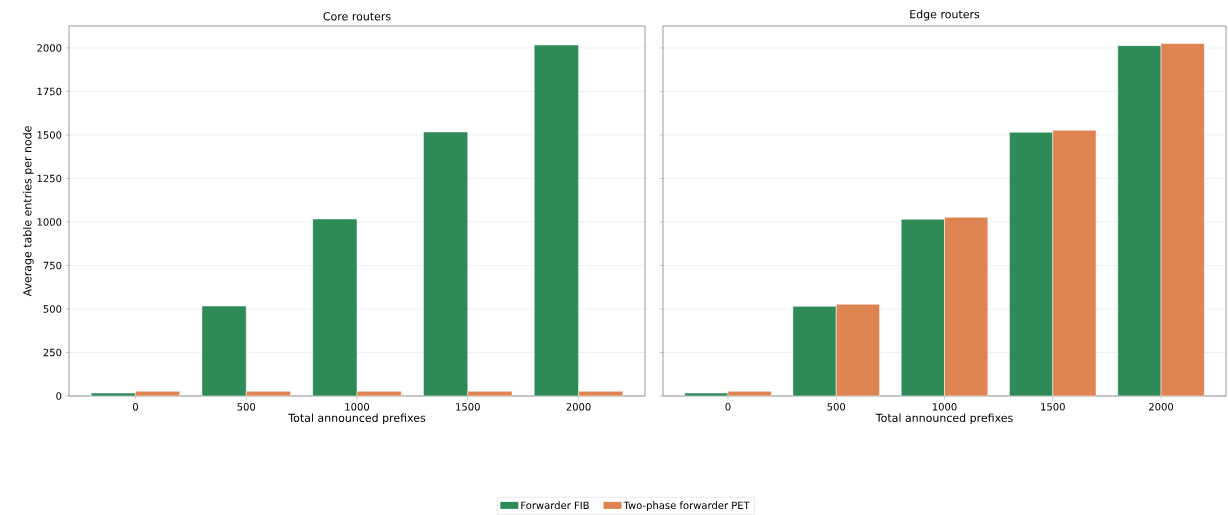 The image size is (1228, 515). What do you see at coordinates (52, 265) in the screenshot?
I see `y-tick-label: 750` at bounding box center [52, 265].